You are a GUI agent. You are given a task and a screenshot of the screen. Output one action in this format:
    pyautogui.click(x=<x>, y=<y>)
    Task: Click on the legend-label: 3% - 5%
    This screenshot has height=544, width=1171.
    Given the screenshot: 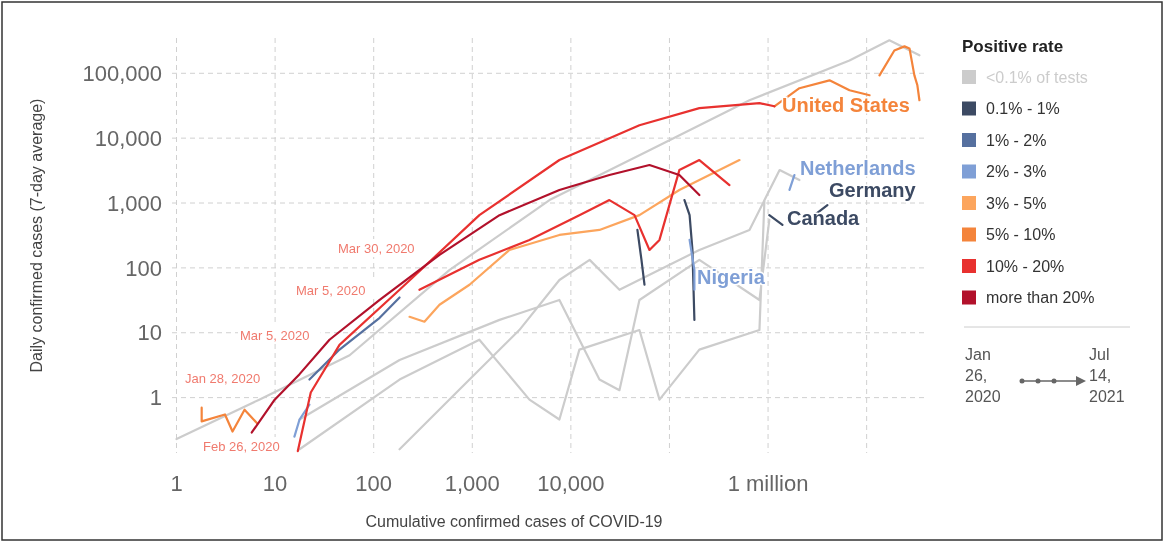 What is the action you would take?
    pyautogui.click(x=1016, y=203)
    